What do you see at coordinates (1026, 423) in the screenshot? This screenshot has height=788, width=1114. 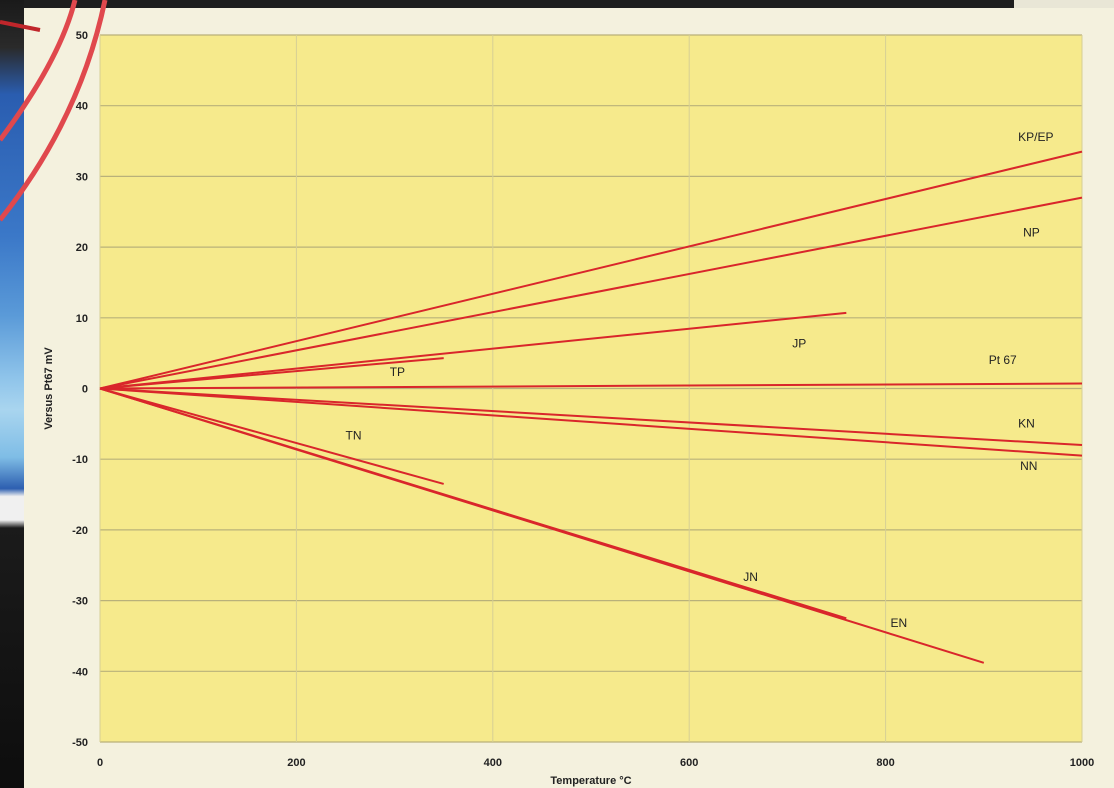 I see `series-label: KN` at bounding box center [1026, 423].